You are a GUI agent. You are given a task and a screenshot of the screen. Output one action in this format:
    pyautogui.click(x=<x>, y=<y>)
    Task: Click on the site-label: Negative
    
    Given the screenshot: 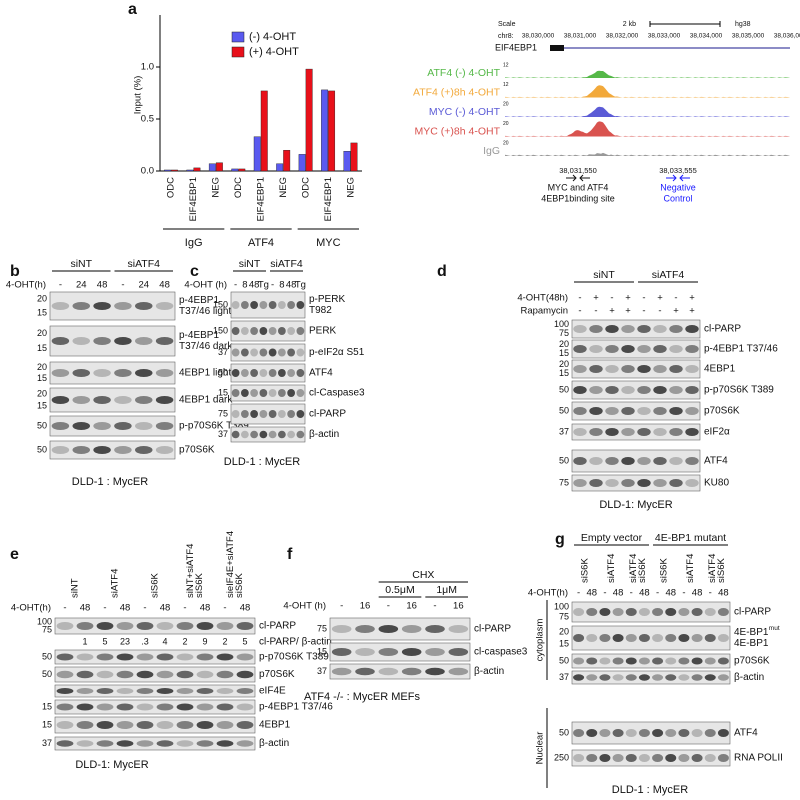 What is the action you would take?
    pyautogui.click(x=678, y=187)
    